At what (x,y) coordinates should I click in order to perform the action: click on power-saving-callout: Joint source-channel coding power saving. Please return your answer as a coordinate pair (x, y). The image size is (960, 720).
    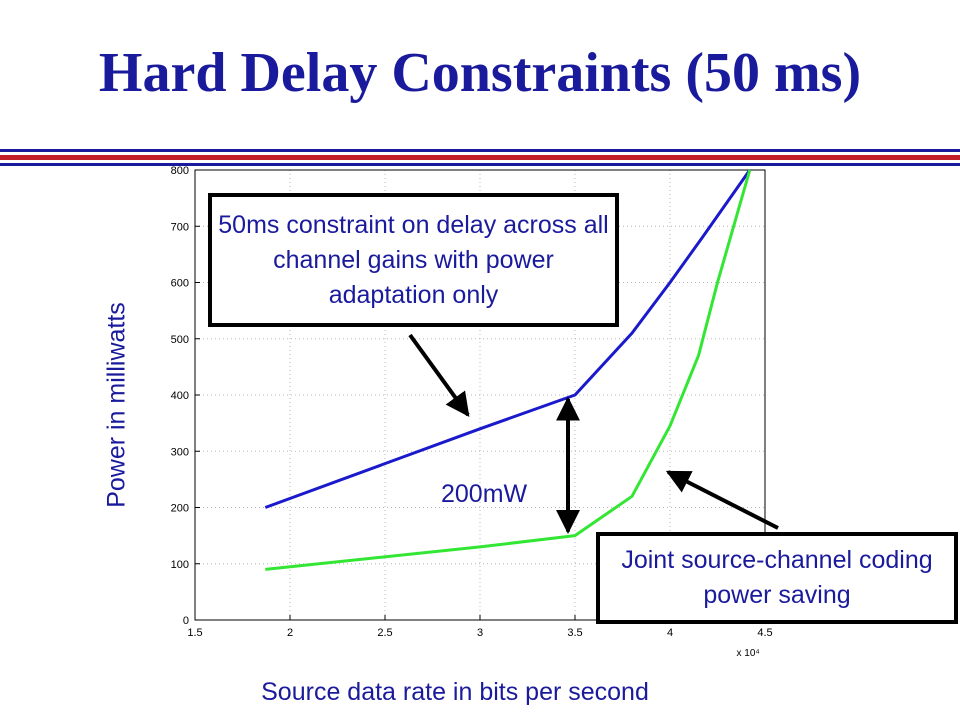
    Looking at the image, I should click on (777, 578).